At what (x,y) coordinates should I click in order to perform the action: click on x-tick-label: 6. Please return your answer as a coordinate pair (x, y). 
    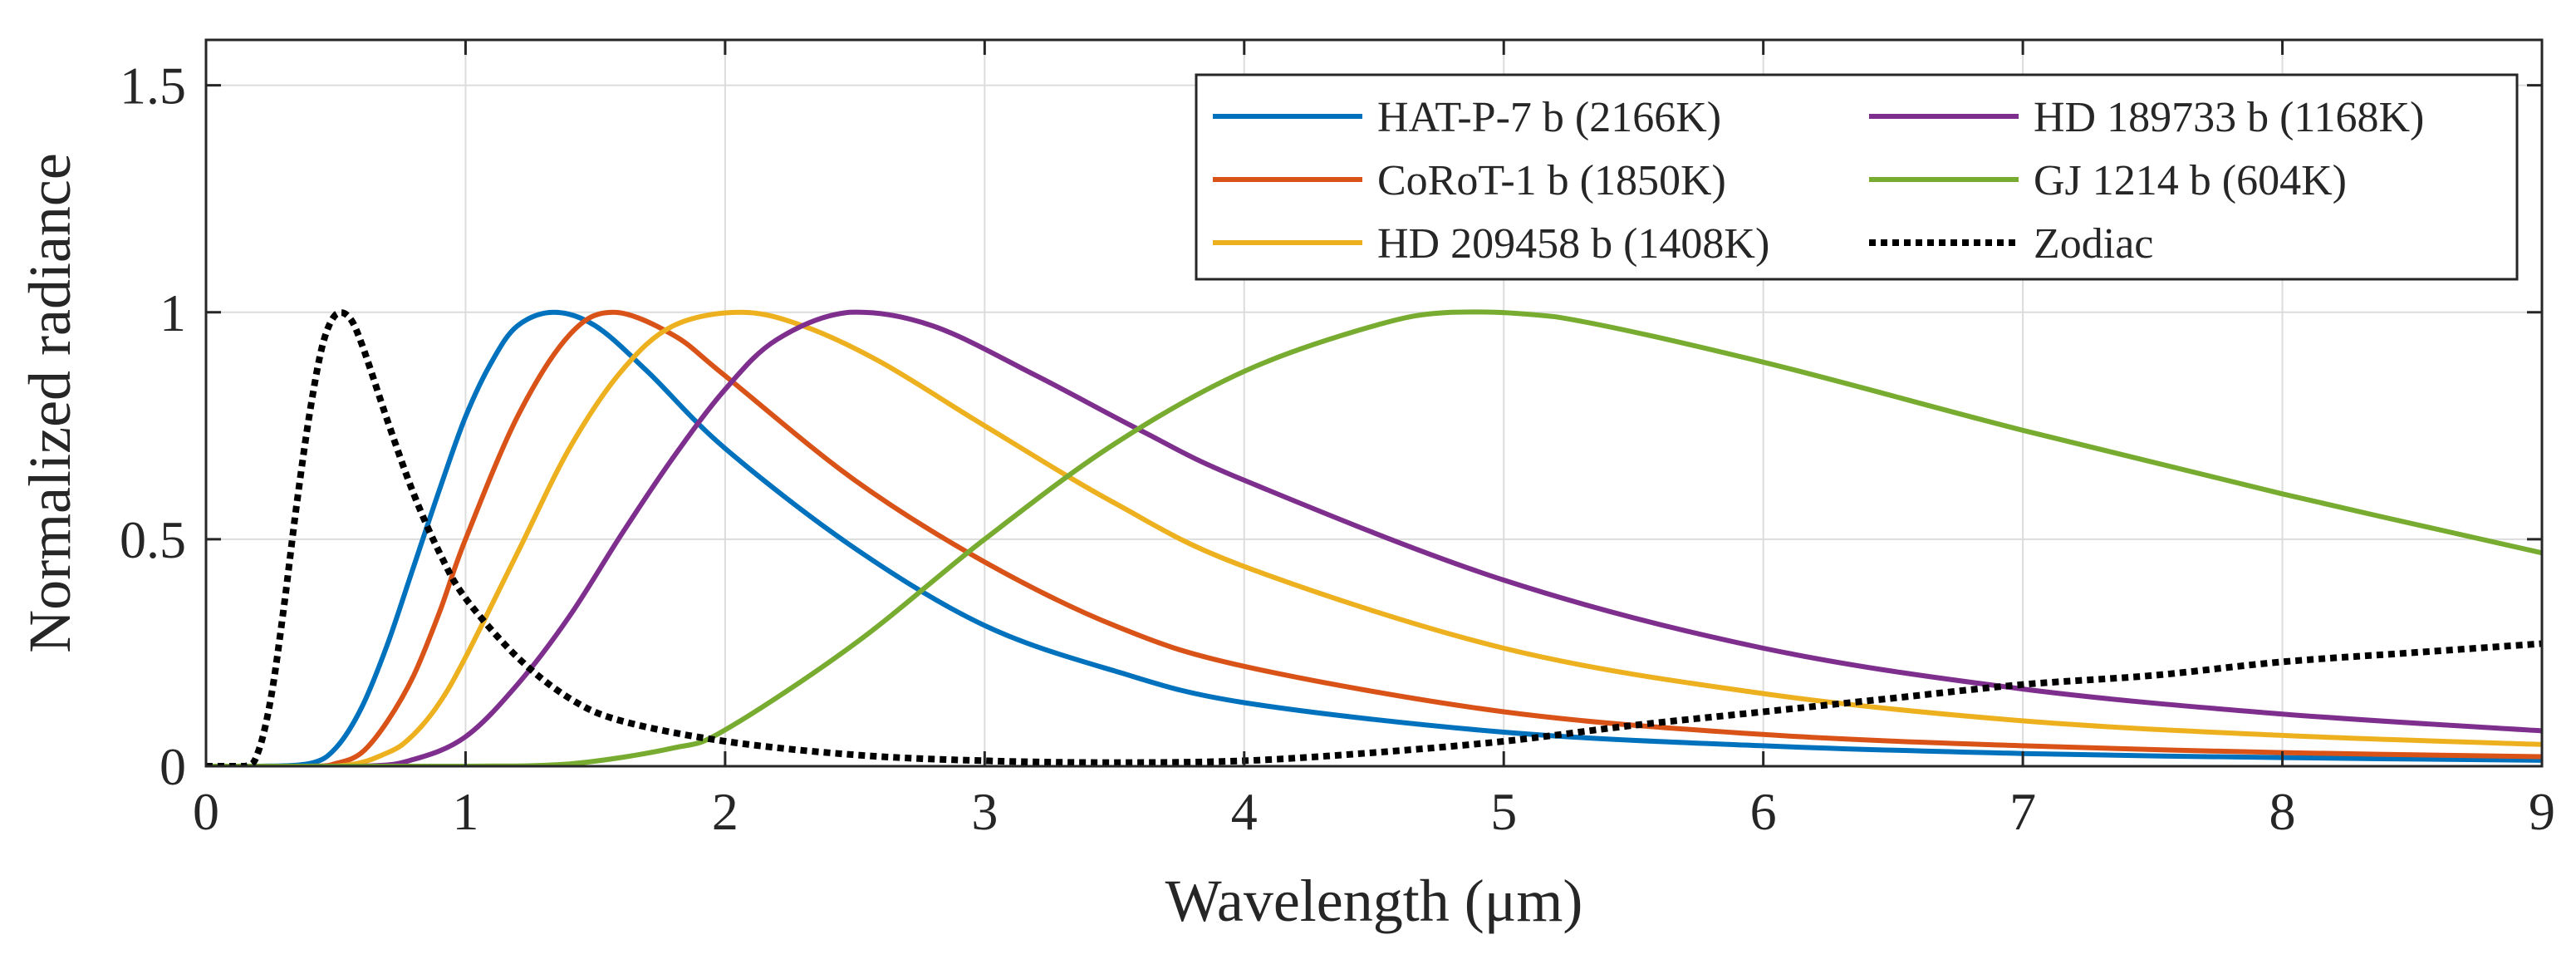
    Looking at the image, I should click on (1763, 811).